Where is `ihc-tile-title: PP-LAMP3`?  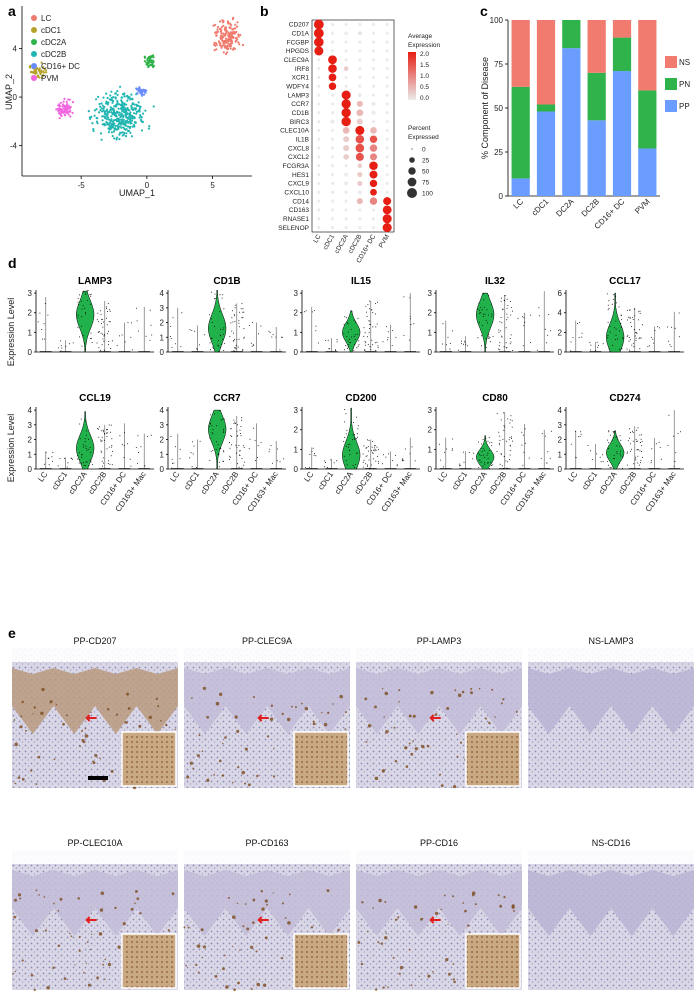
ihc-tile-title: PP-LAMP3 is located at coordinates (439, 641).